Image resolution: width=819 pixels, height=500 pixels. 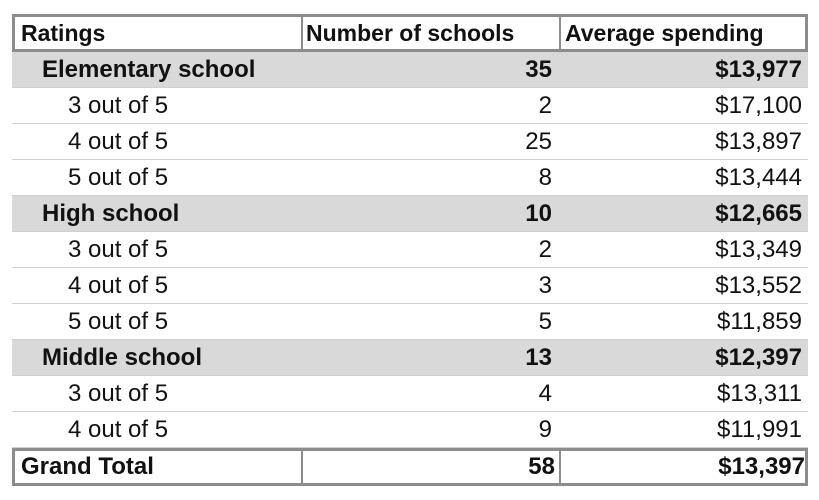 I want to click on group-row: Middle school 13 $12,397, so click(x=410, y=358).